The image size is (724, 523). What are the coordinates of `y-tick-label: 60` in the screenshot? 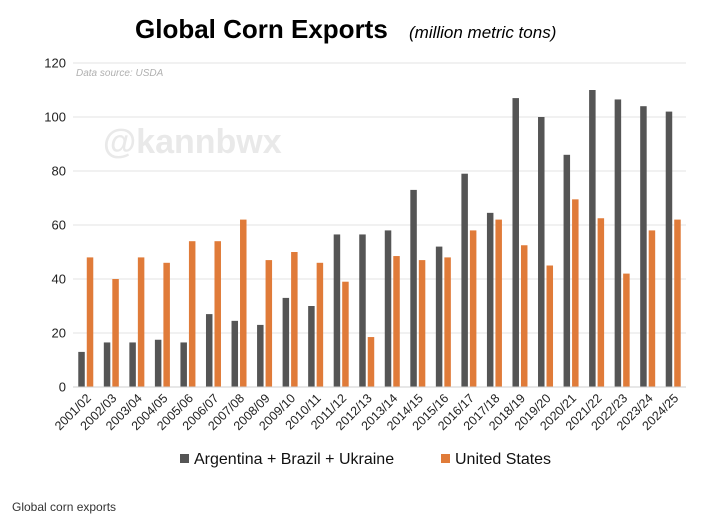 It's located at (59, 225).